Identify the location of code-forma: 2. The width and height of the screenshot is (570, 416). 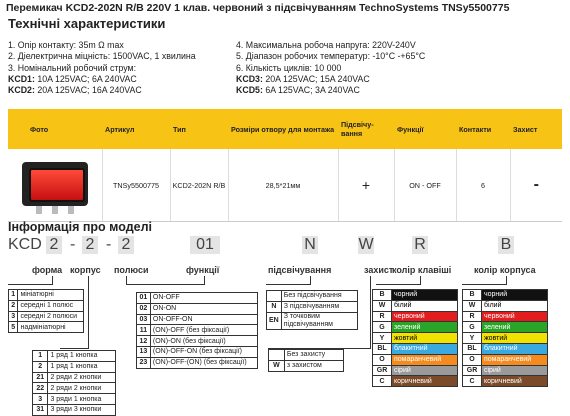
(54, 245).